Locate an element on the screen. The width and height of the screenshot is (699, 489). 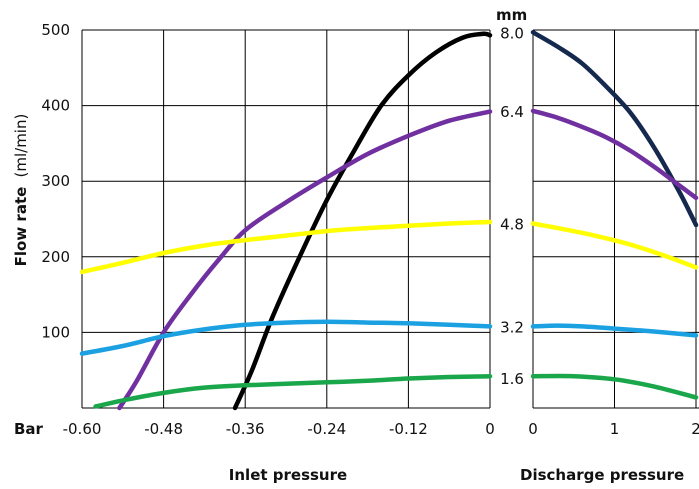
x-tick-label-inlet: -0.48 is located at coordinates (163, 429).